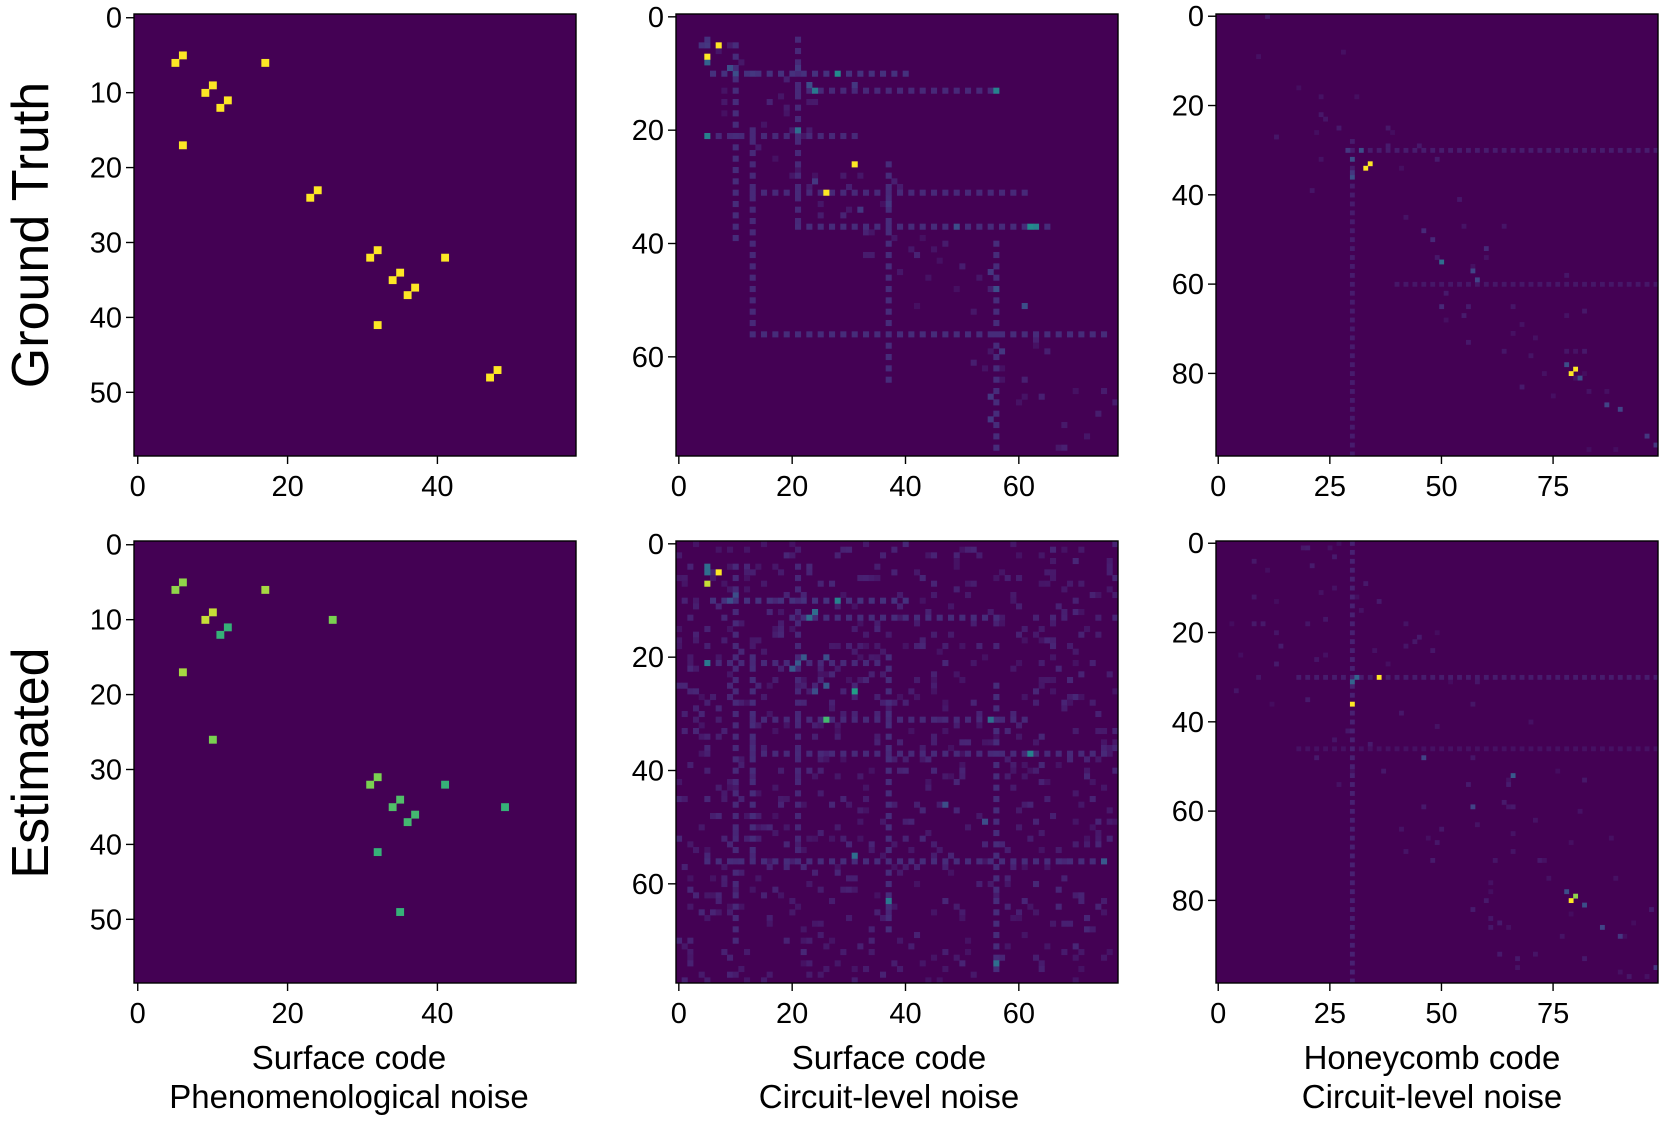 Image resolution: width=1662 pixels, height=1128 pixels. Describe the element at coordinates (106, 393) in the screenshot. I see `y-tick-label: 50` at that location.